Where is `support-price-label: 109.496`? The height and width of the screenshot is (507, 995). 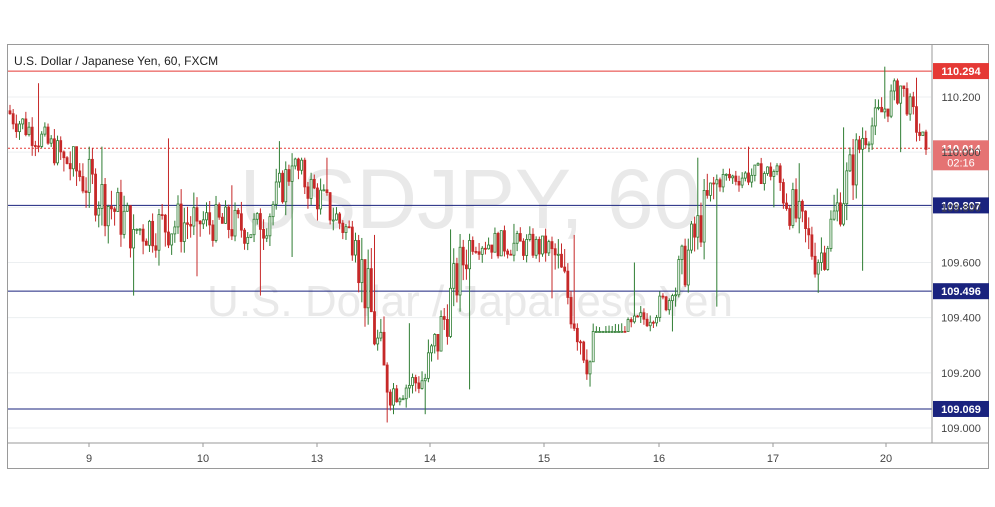
support-price-label: 109.496 is located at coordinates (961, 292).